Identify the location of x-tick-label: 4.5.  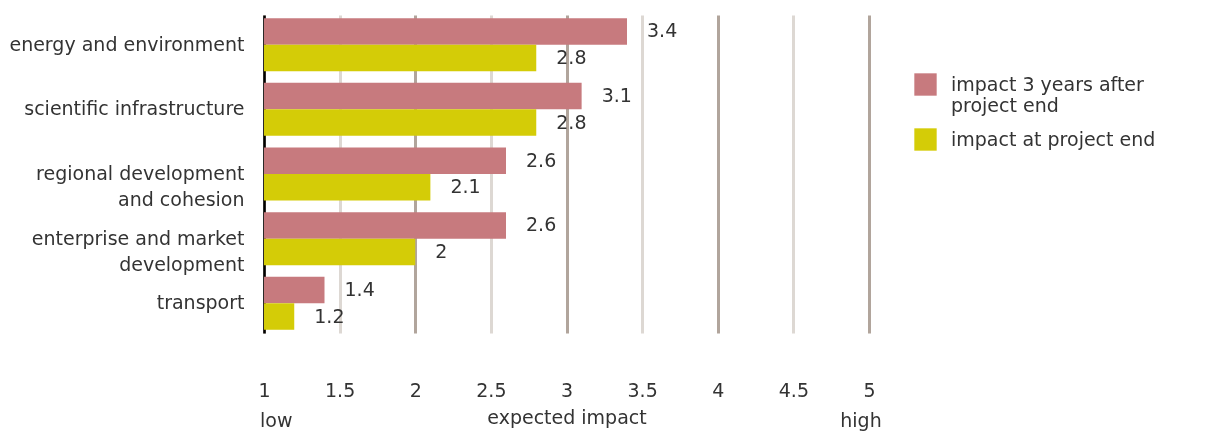
(793, 389).